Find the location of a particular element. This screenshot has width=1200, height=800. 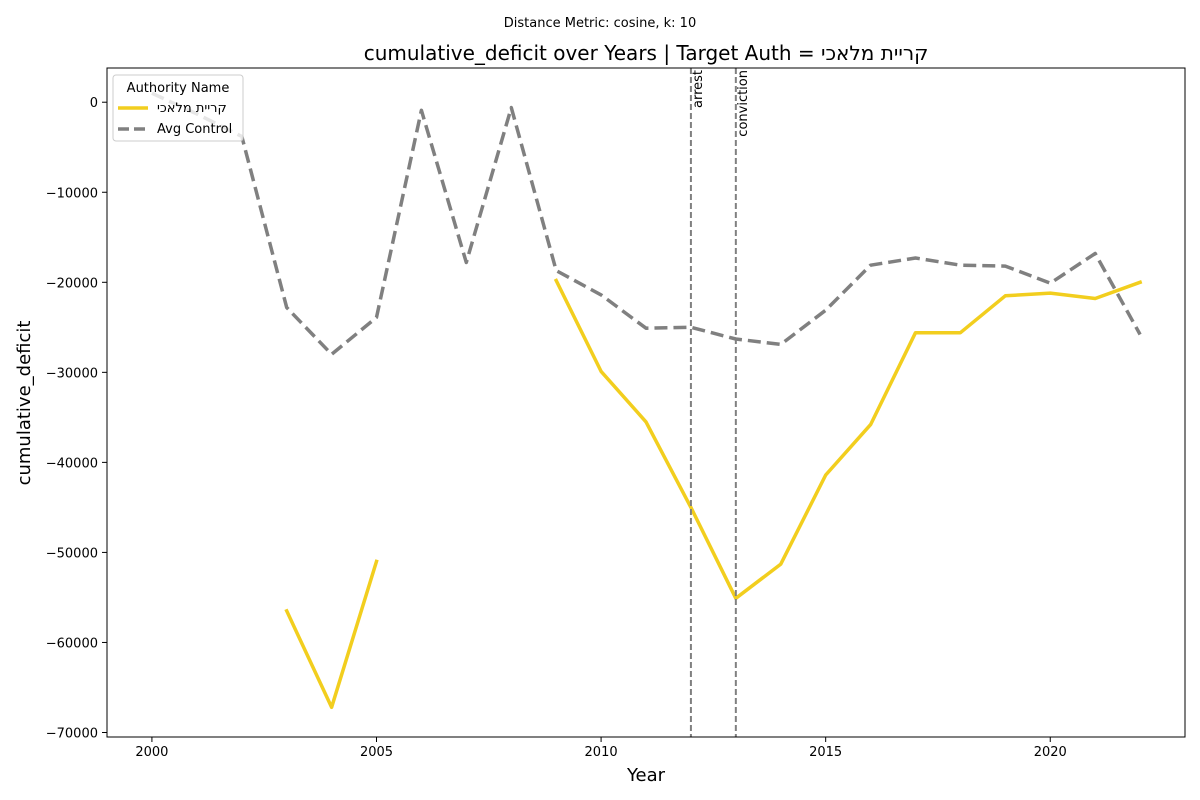

event-label-arrest: arrest is located at coordinates (698, 89).